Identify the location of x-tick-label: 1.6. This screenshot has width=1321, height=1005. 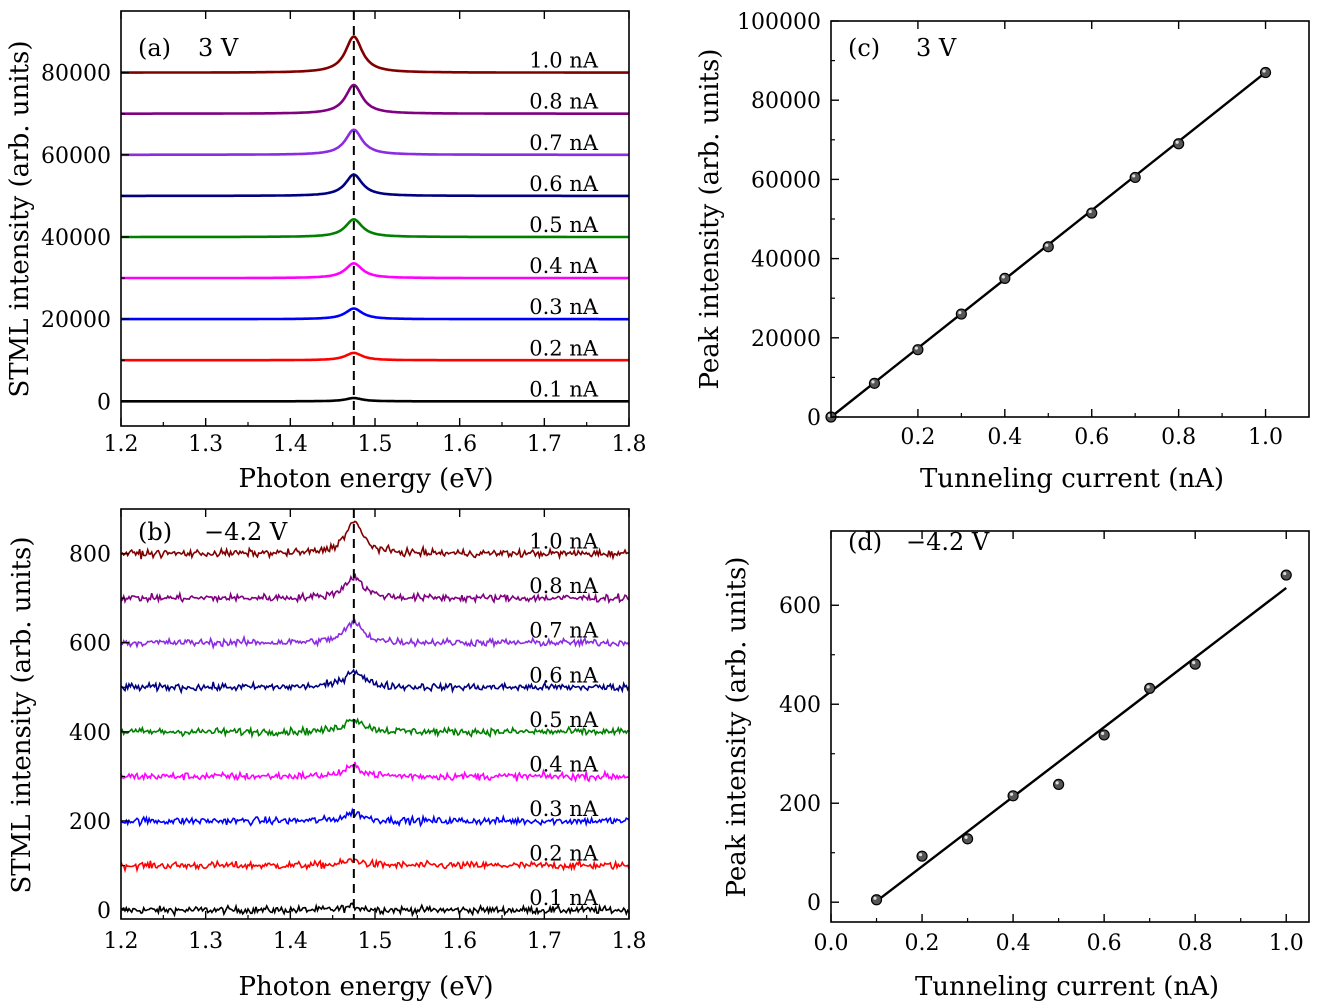
(459, 941).